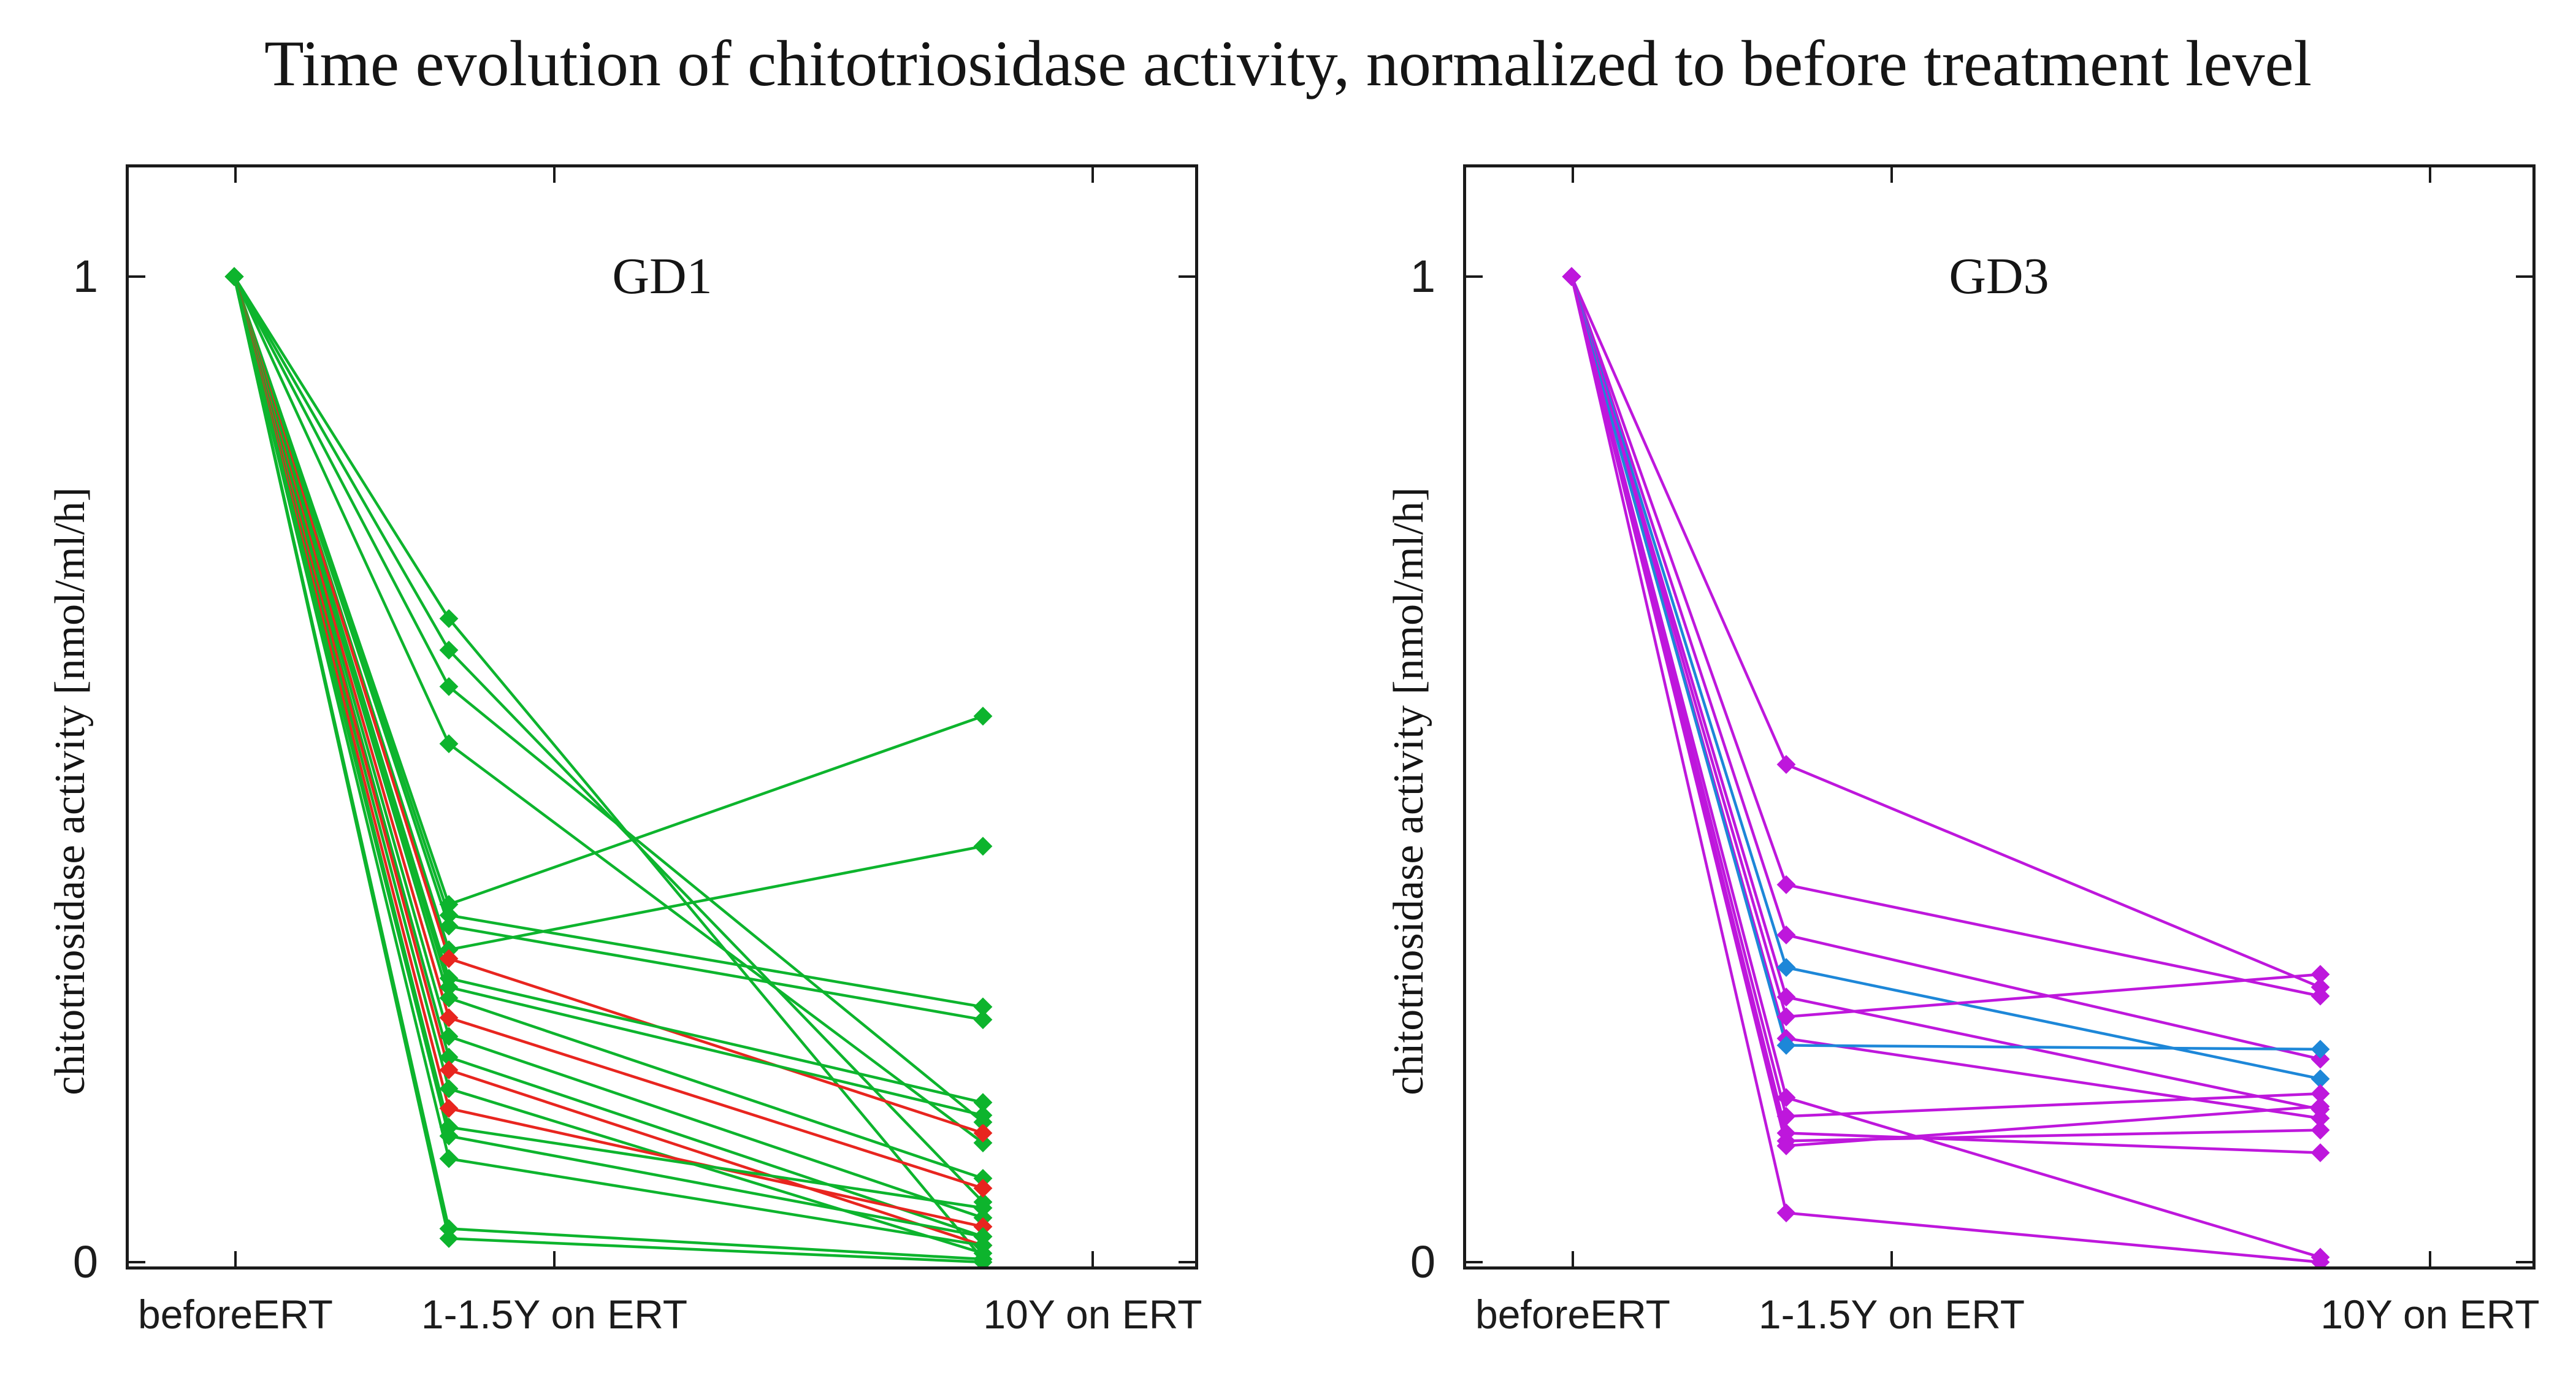 The width and height of the screenshot is (2576, 1375). I want to click on xtick-1-1.5y-left-panel: 1-1.5Y on ERT, so click(554, 1314).